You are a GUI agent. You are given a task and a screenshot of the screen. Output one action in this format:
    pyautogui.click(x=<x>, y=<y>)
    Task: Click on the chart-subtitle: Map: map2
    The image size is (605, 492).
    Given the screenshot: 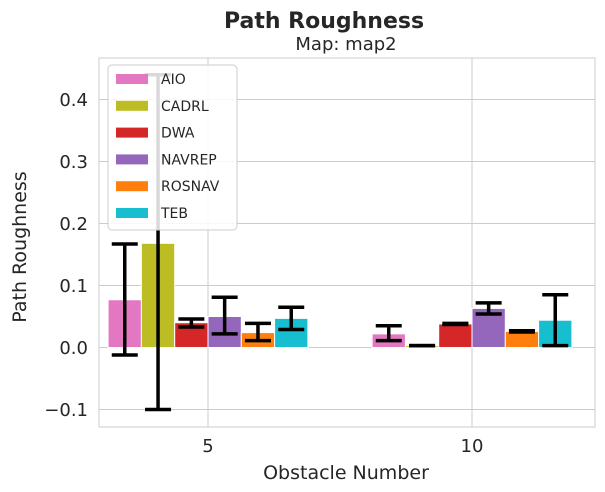 What is the action you would take?
    pyautogui.click(x=345, y=44)
    